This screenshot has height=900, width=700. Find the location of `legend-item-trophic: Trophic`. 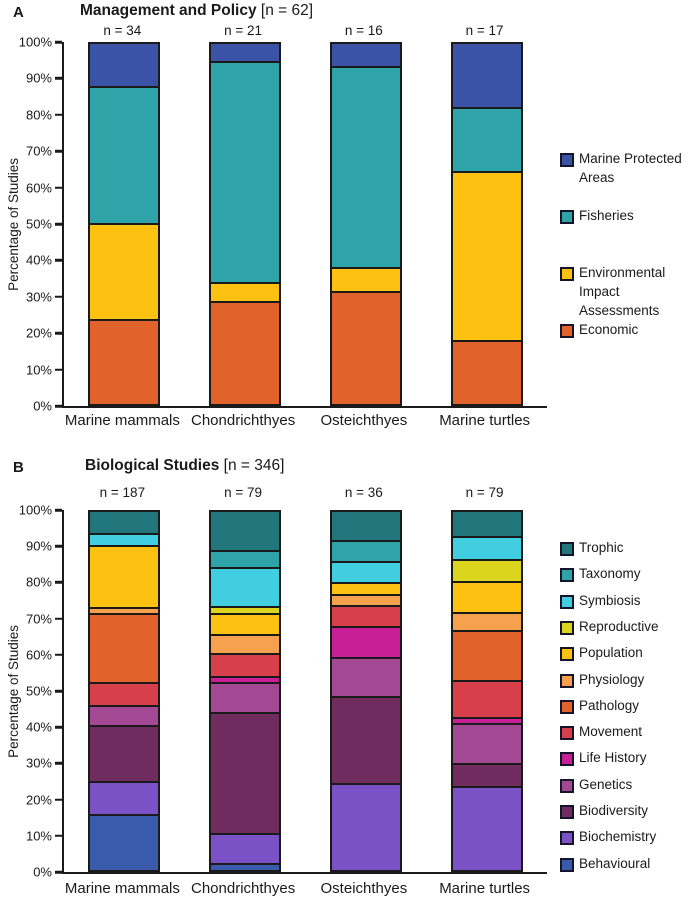

legend-item-trophic: Trophic is located at coordinates (592, 548).